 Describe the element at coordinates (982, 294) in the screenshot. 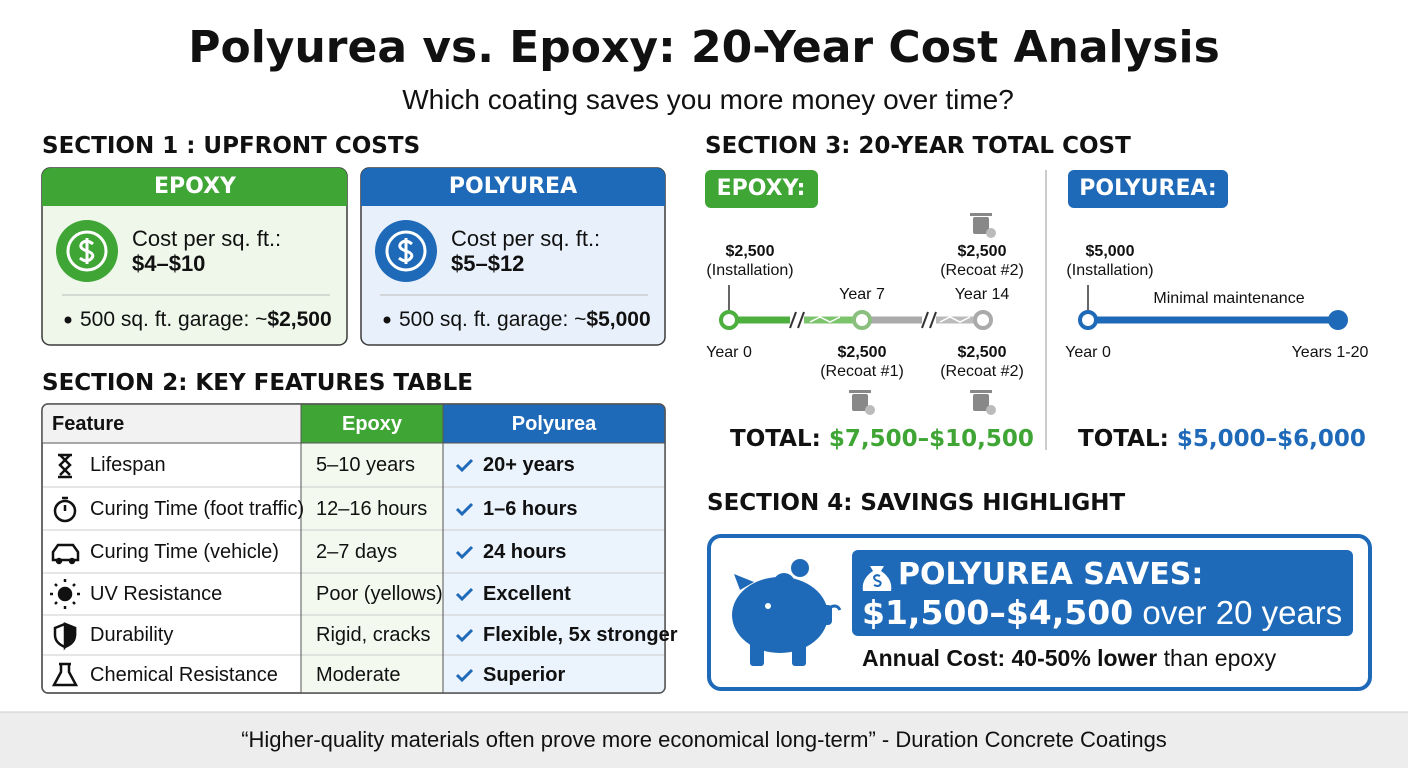

I see `year-label: Year 14` at that location.